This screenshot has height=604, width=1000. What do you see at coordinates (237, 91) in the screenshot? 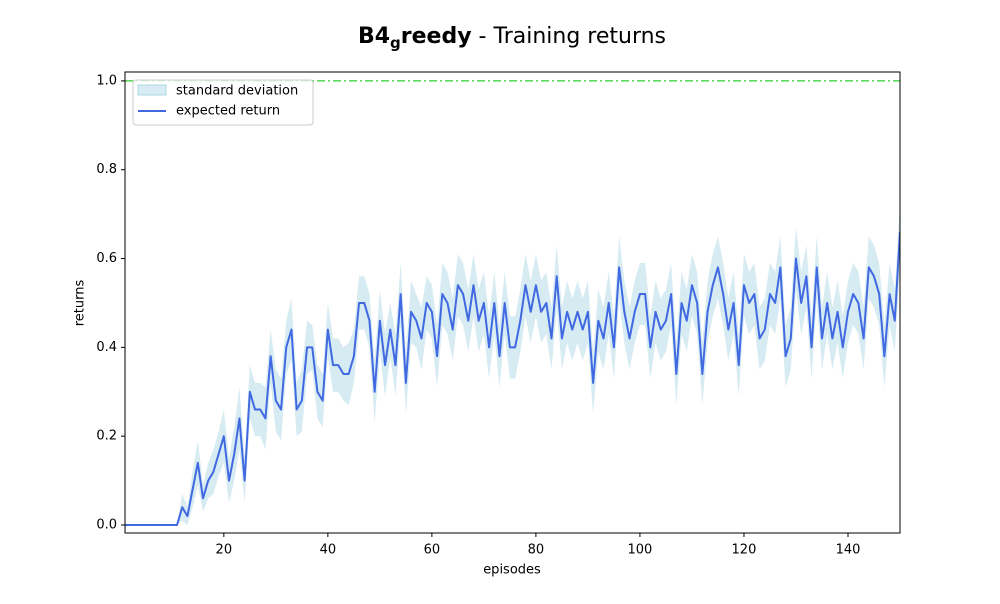
I see `legend-label: standard deviation` at bounding box center [237, 91].